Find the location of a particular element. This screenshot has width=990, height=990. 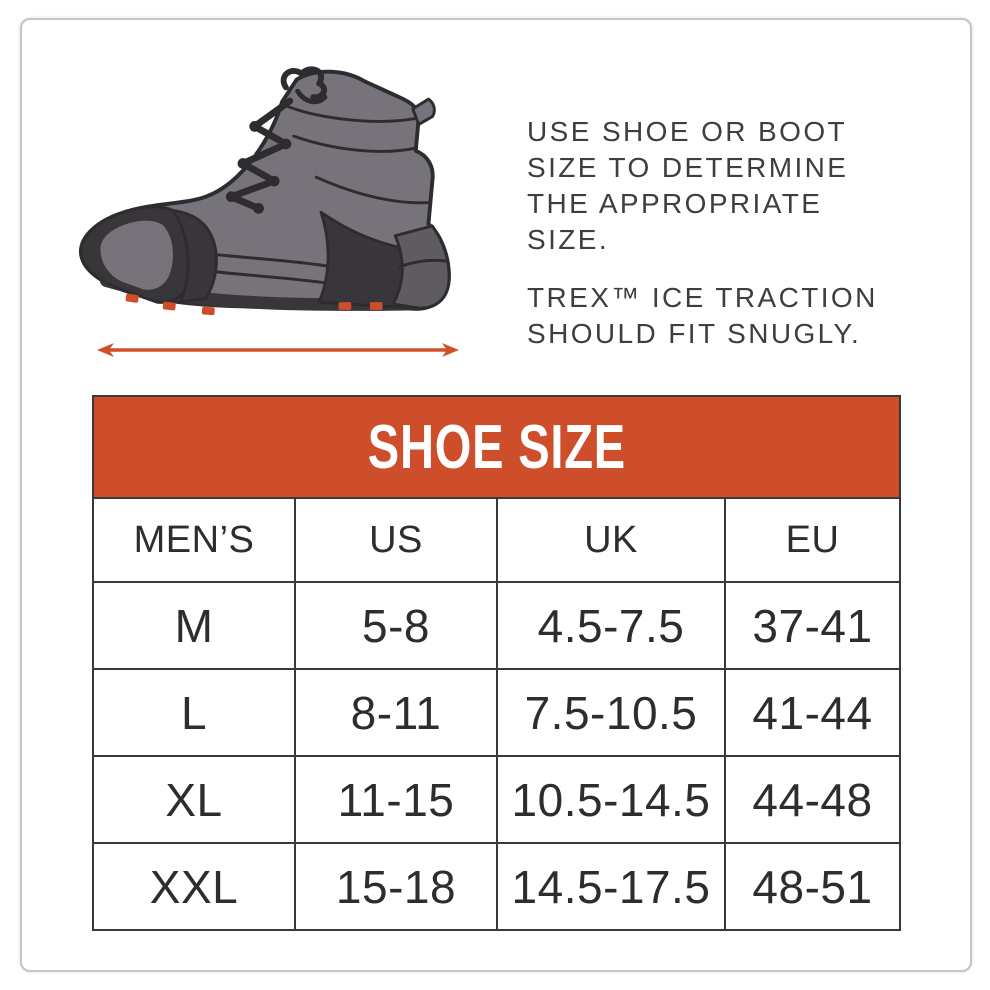

size-label: L is located at coordinates (194, 712).